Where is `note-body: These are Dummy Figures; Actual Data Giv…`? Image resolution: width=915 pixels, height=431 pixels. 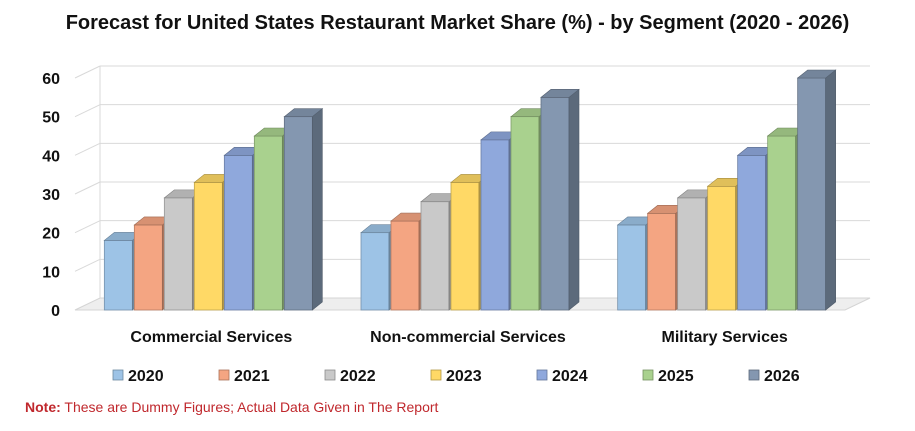
note-body: These are Dummy Figures; Actual Data Giv… is located at coordinates (249, 407).